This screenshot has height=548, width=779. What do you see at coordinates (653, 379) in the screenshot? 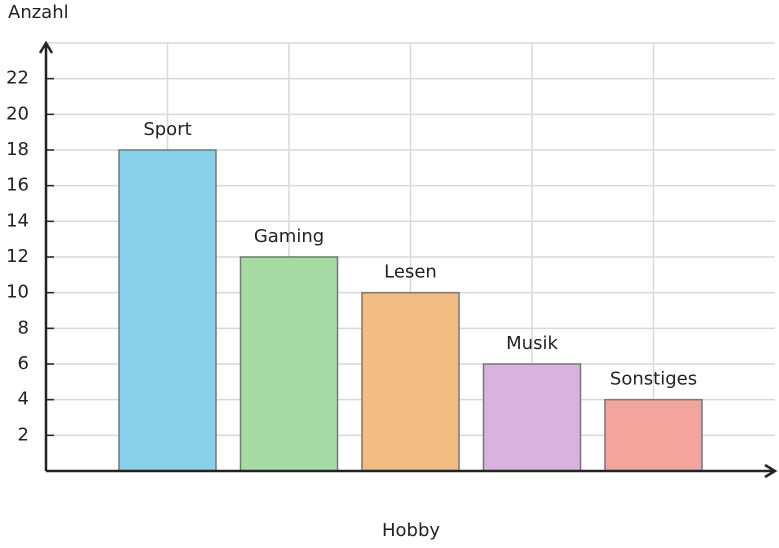
I see `category-label: Sonstiges` at bounding box center [653, 379].